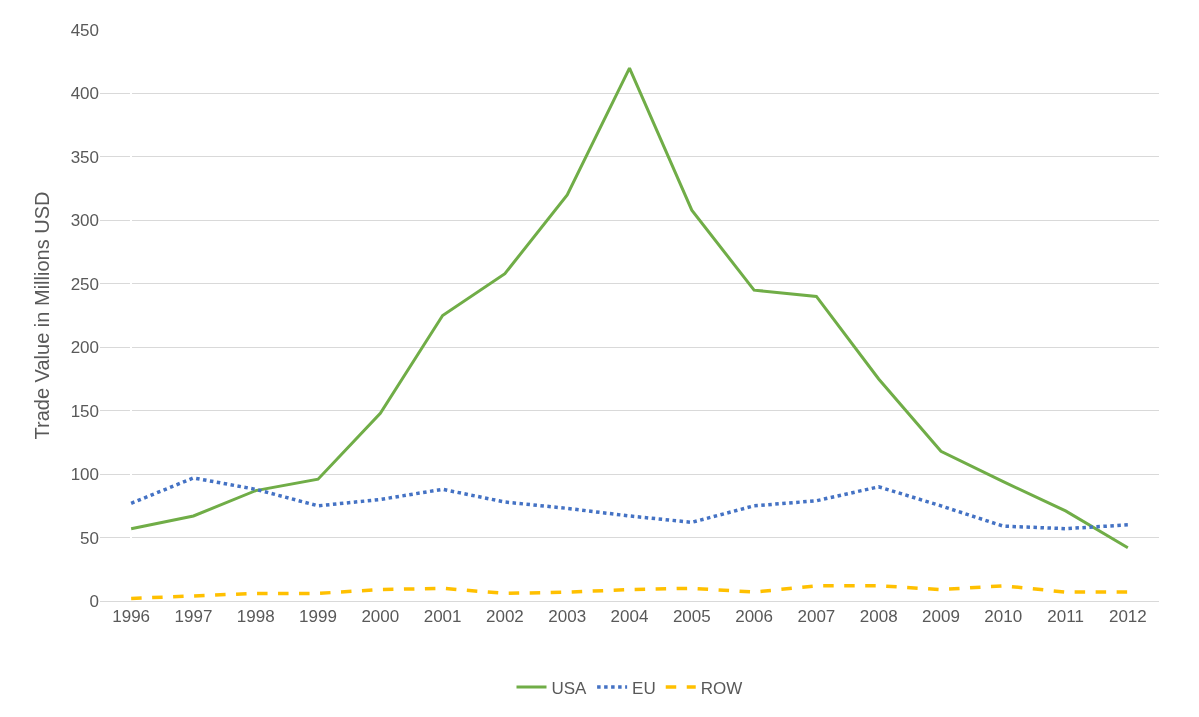  Describe the element at coordinates (691, 617) in the screenshot. I see `x-tick-label: 2005` at that location.